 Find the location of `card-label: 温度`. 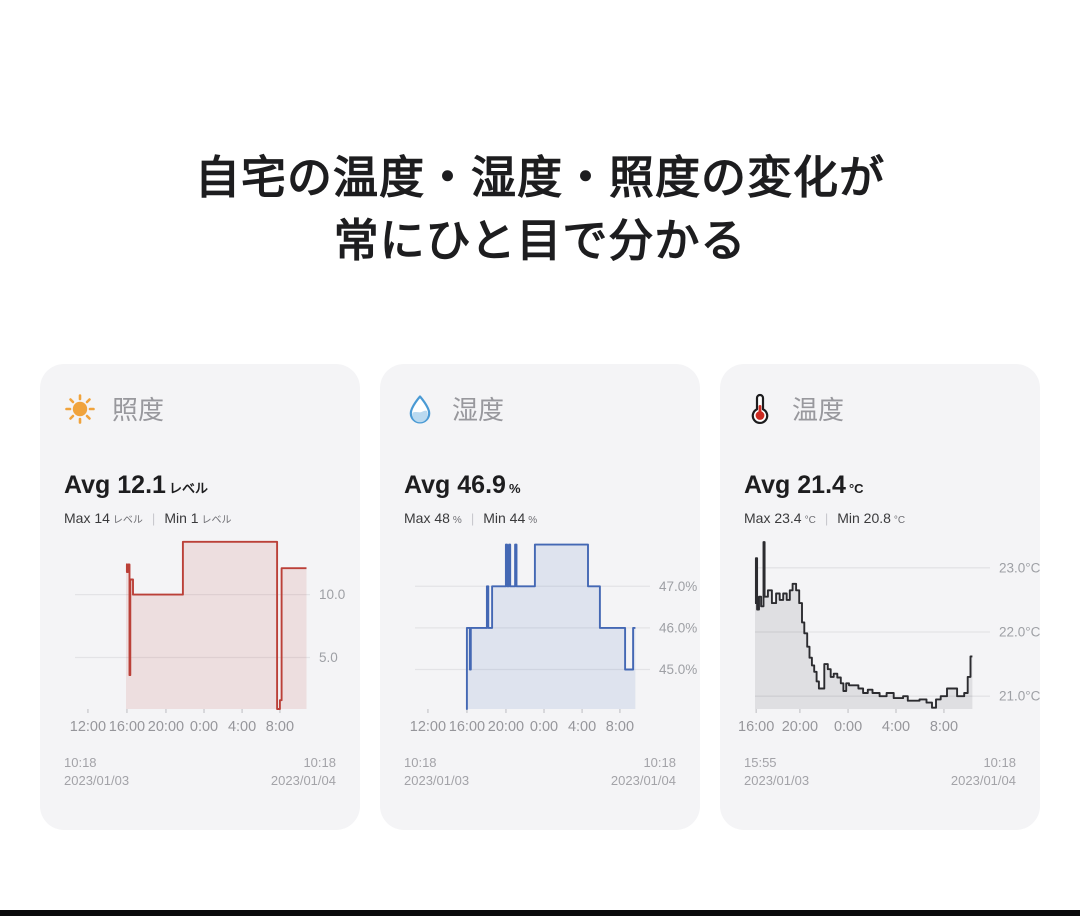

card-label: 温度 is located at coordinates (818, 410).